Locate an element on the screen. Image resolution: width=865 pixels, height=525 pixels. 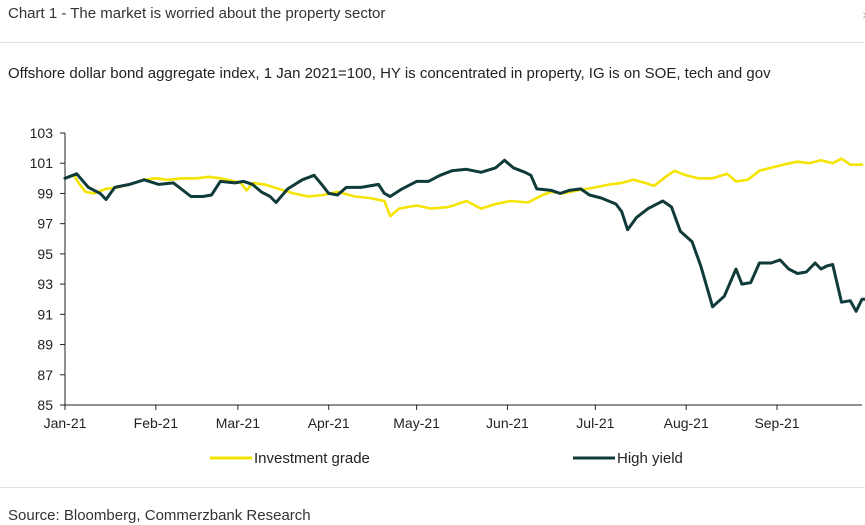
y-tick-label: 87 is located at coordinates (45, 375).